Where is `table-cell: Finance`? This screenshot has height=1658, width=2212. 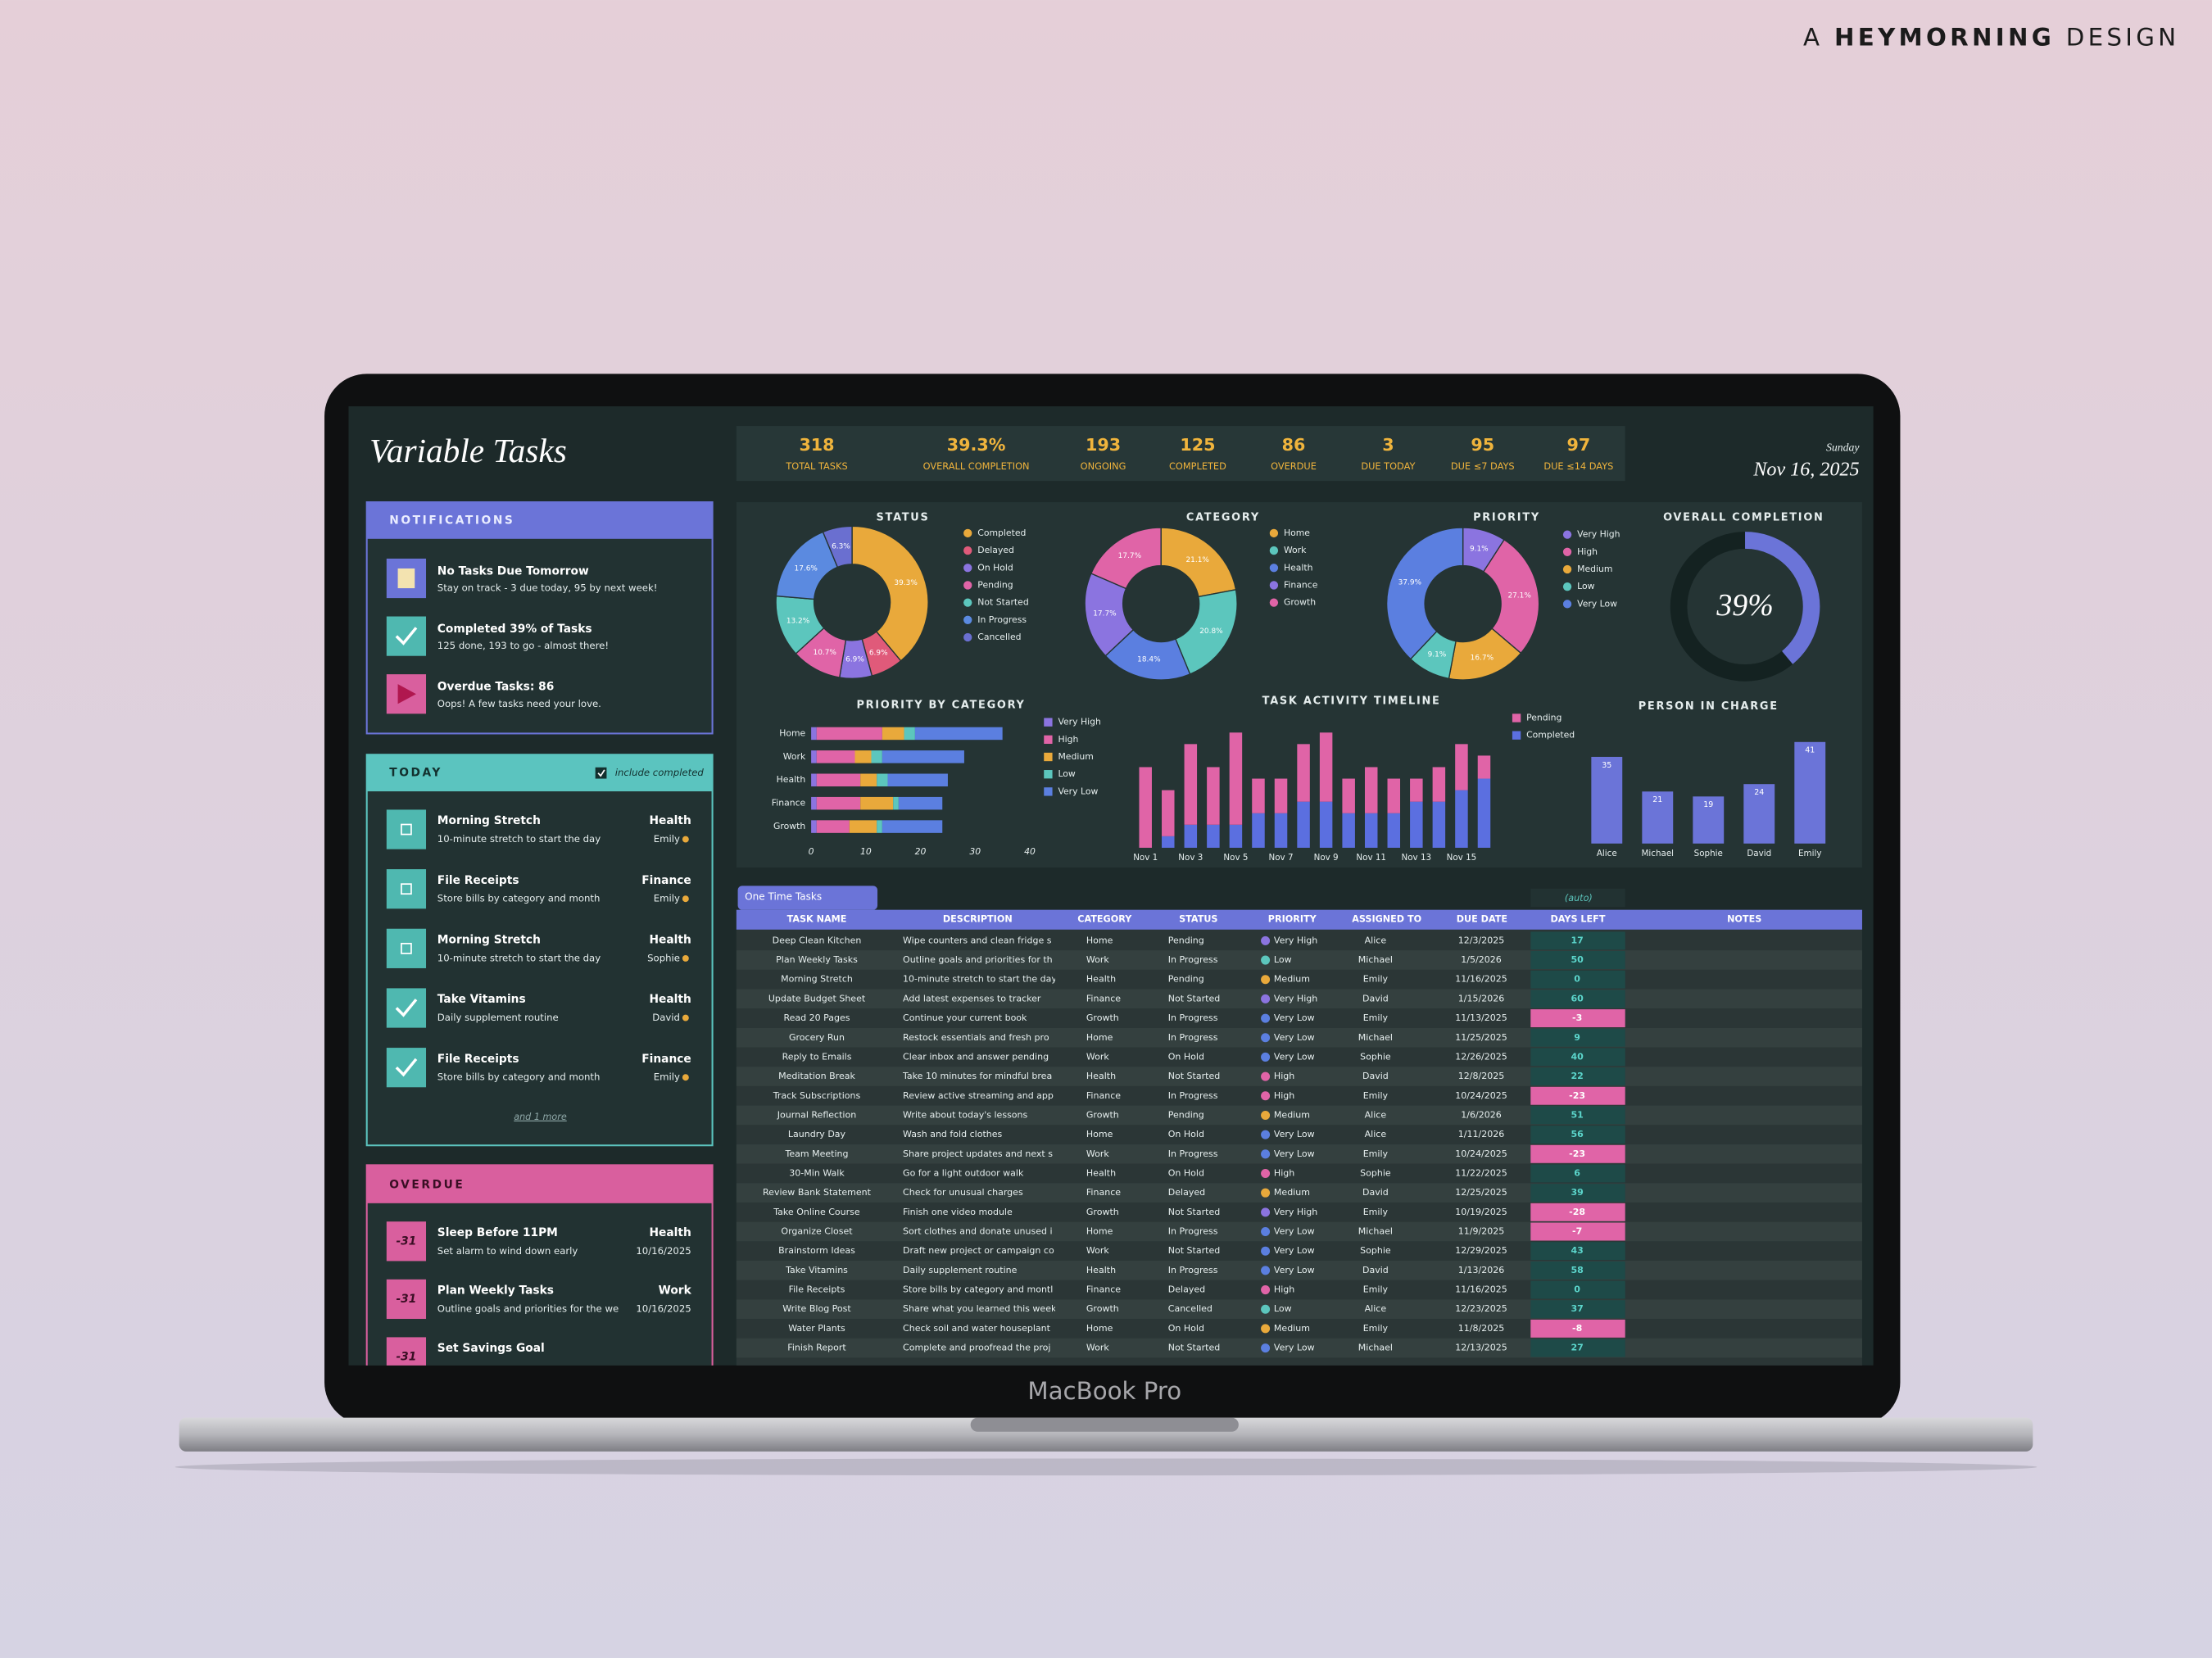 table-cell: Finance is located at coordinates (1103, 1095).